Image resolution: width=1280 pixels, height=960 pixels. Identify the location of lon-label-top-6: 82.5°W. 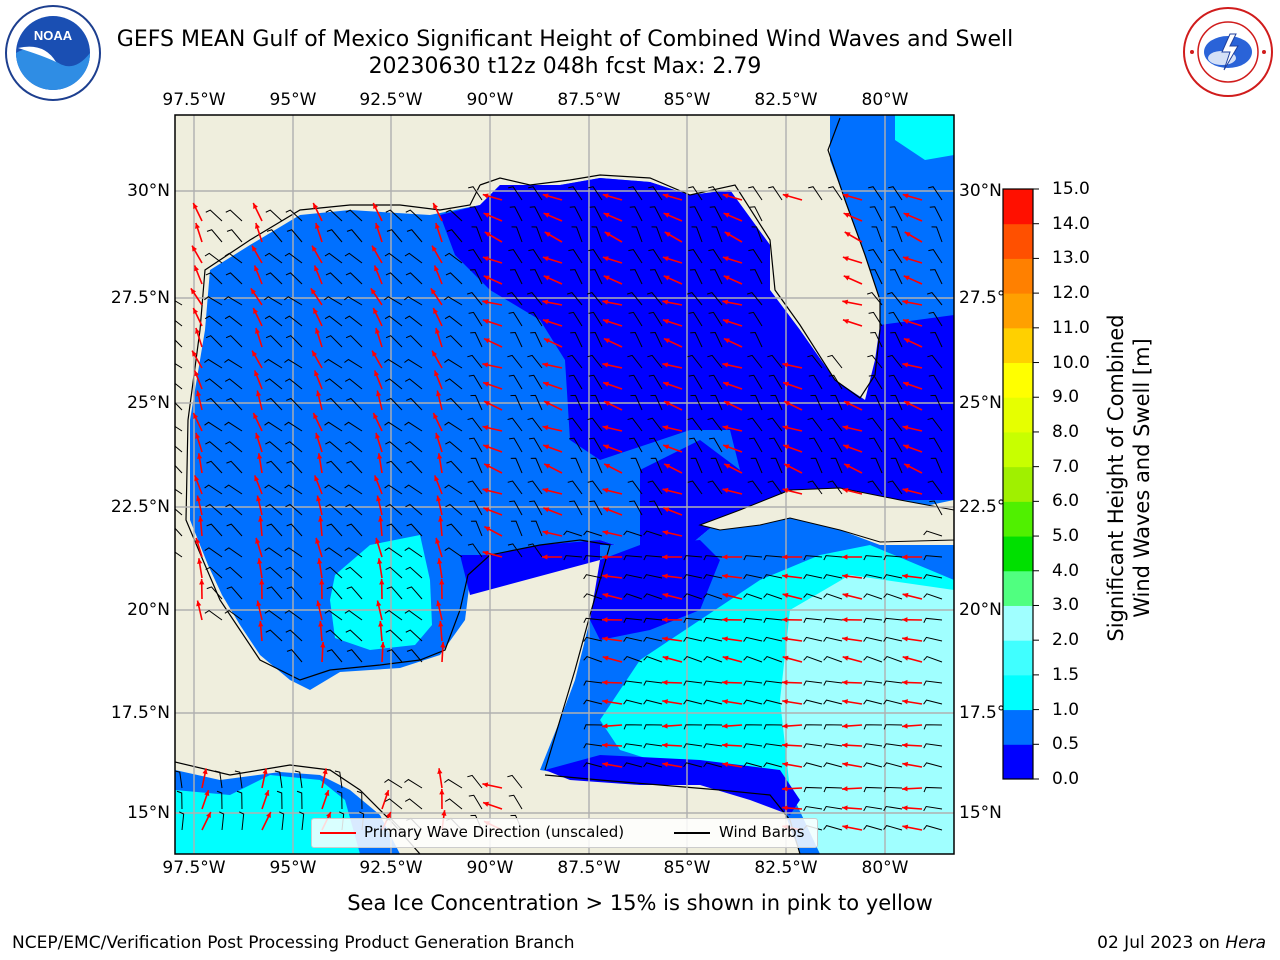
(786, 100).